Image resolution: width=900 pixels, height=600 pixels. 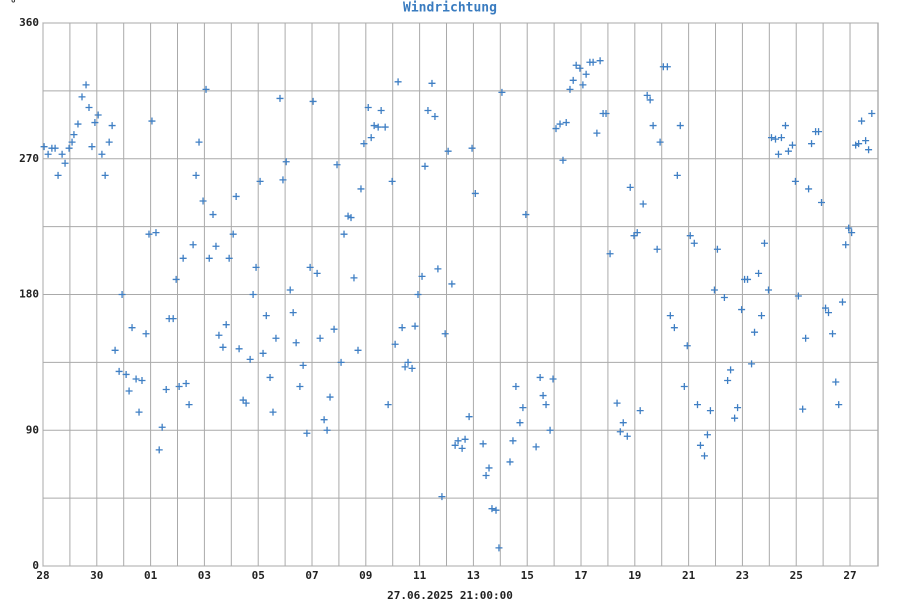 What do you see at coordinates (29, 294) in the screenshot?
I see `y-tick-label: 180` at bounding box center [29, 294].